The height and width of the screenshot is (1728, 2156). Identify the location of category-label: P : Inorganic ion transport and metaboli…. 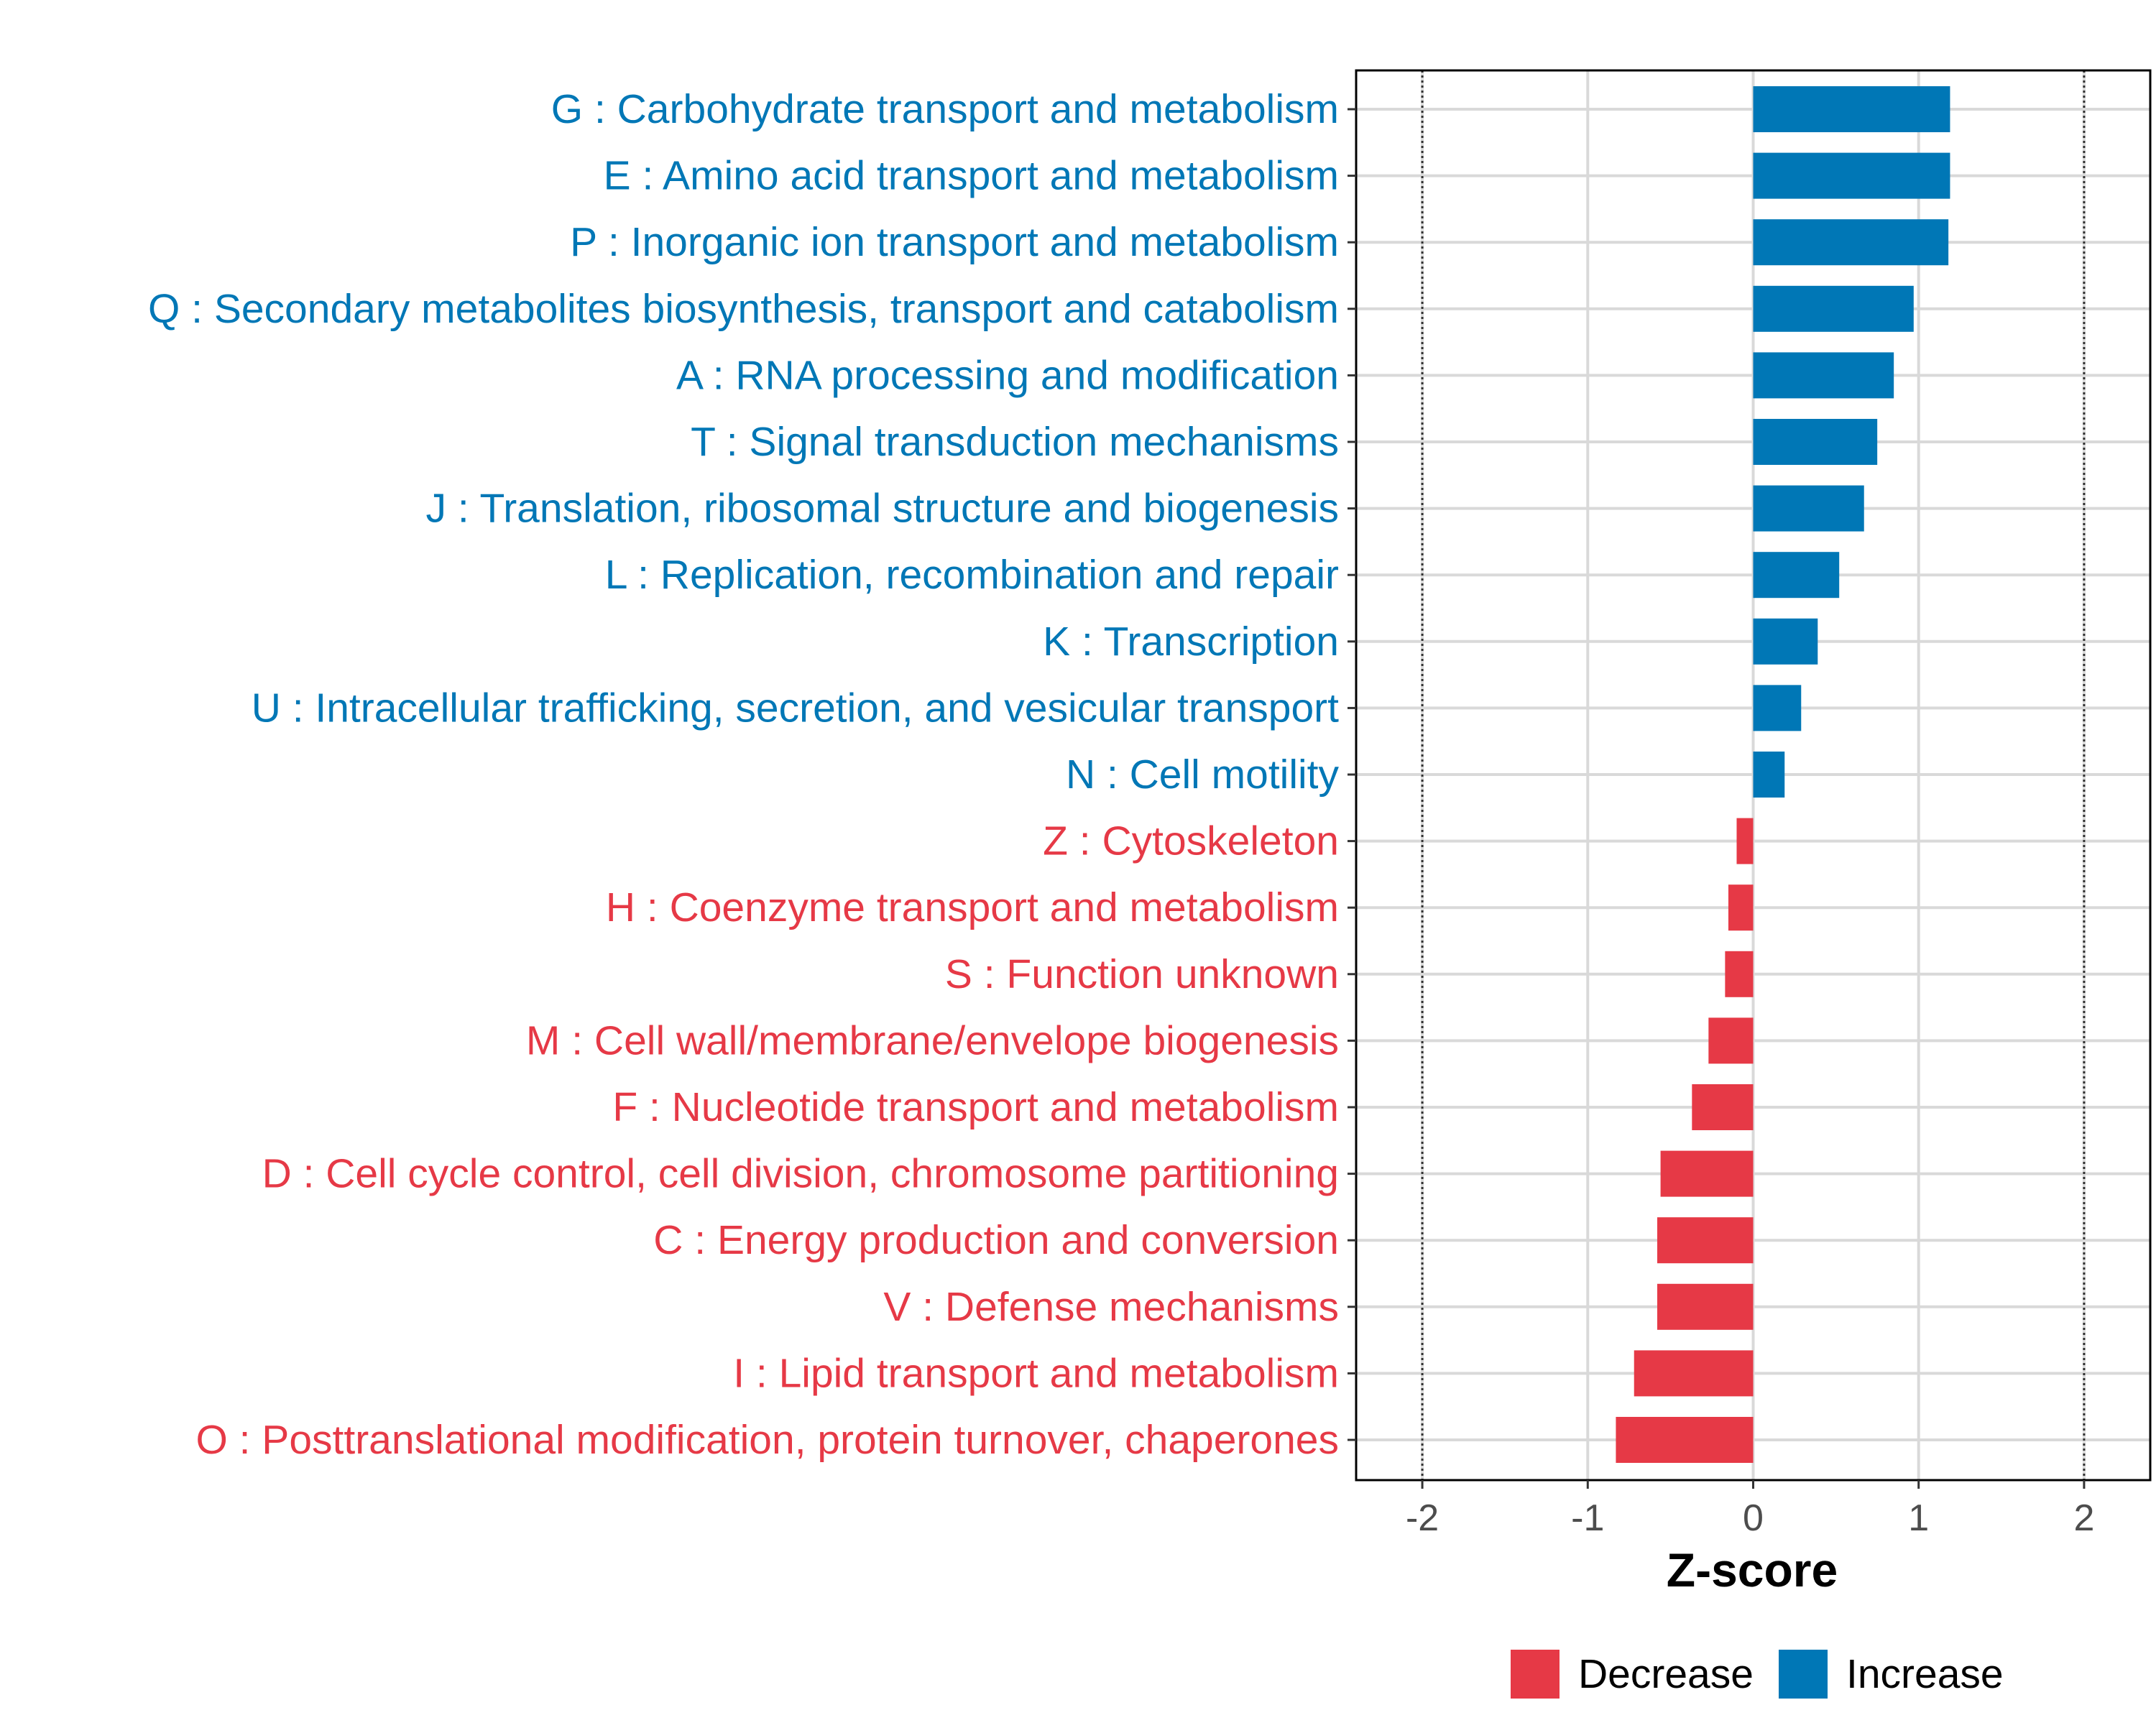
(954, 242).